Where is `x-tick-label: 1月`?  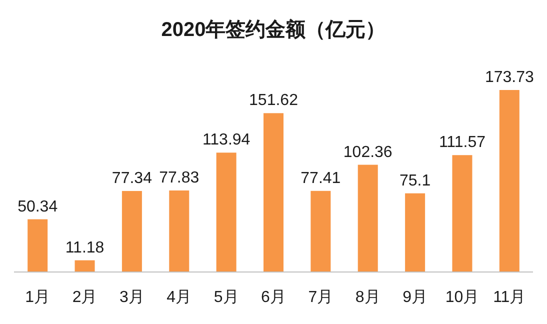 x-tick-label: 1月 is located at coordinates (37, 297).